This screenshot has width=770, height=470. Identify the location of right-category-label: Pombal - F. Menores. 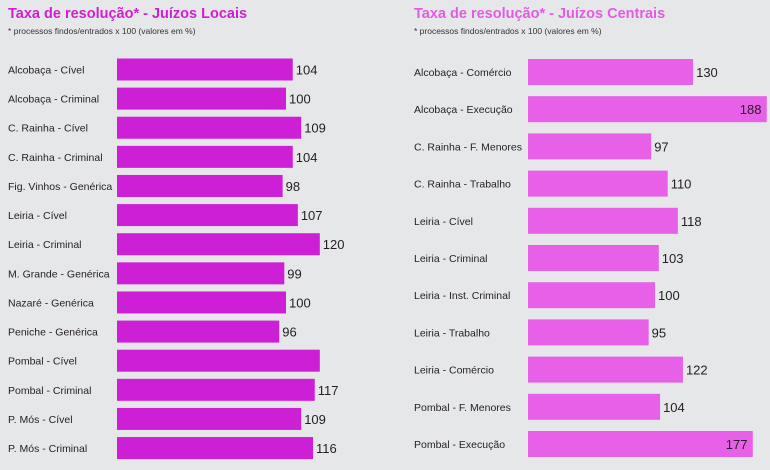
(462, 408).